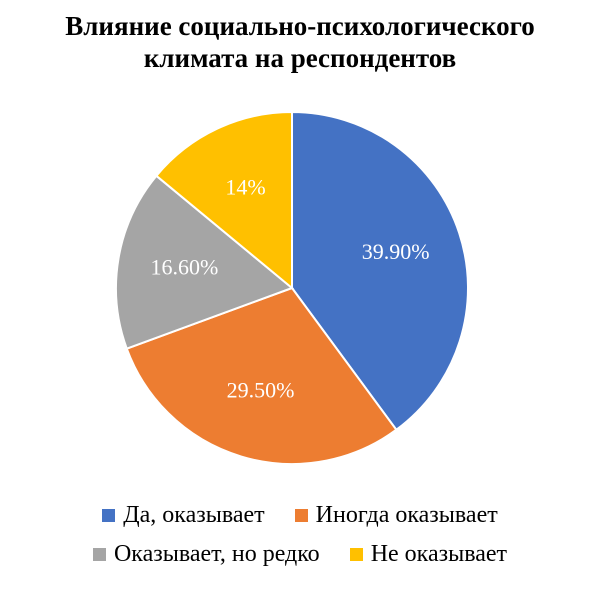  Describe the element at coordinates (396, 251) in the screenshot. I see `data-label: 39.90%` at that location.